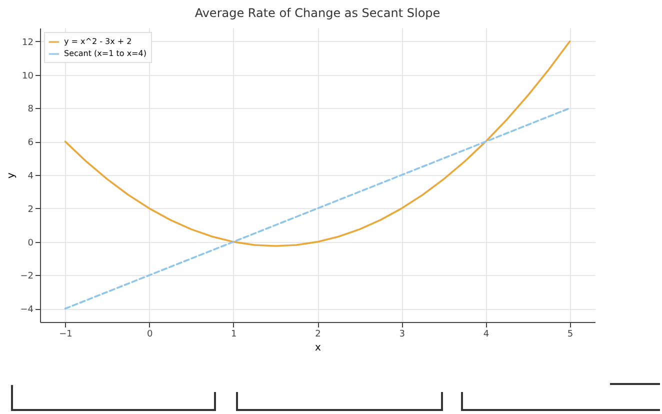 The height and width of the screenshot is (414, 662). What do you see at coordinates (486, 335) in the screenshot?
I see `x-tick-label: 4` at bounding box center [486, 335].